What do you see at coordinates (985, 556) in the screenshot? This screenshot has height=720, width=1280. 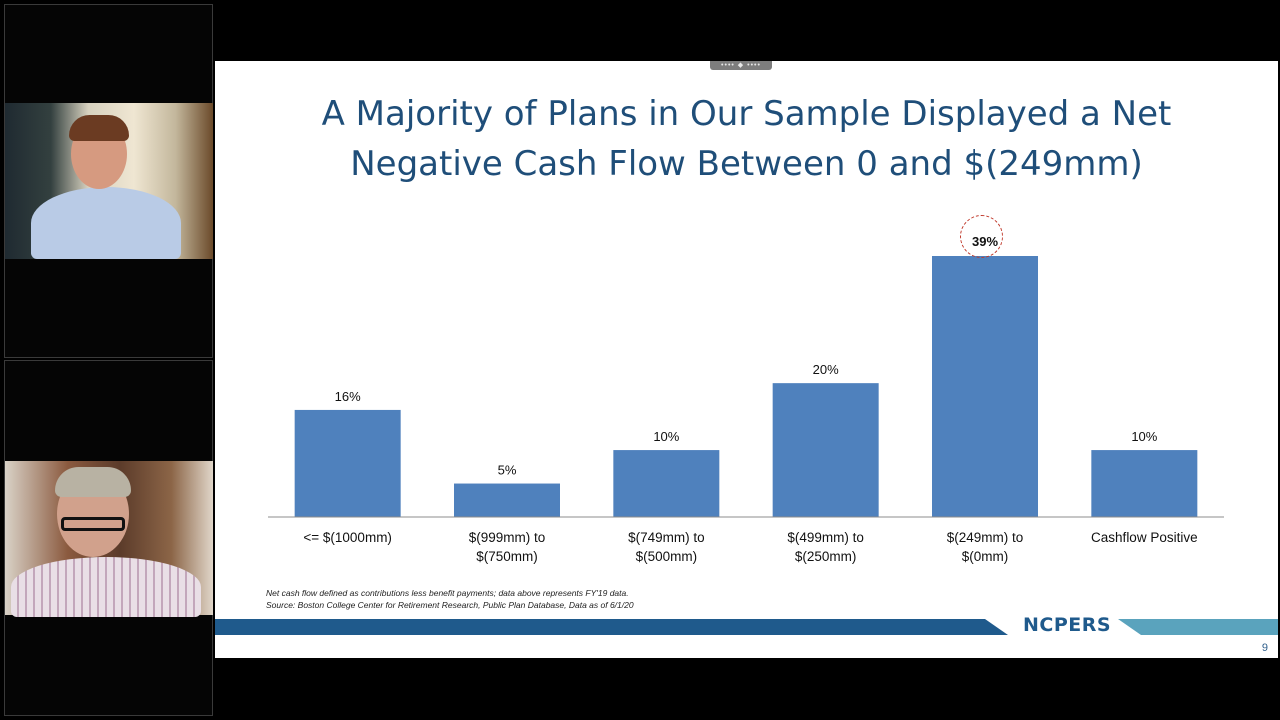 I see `category-label: $(0mm)` at bounding box center [985, 556].